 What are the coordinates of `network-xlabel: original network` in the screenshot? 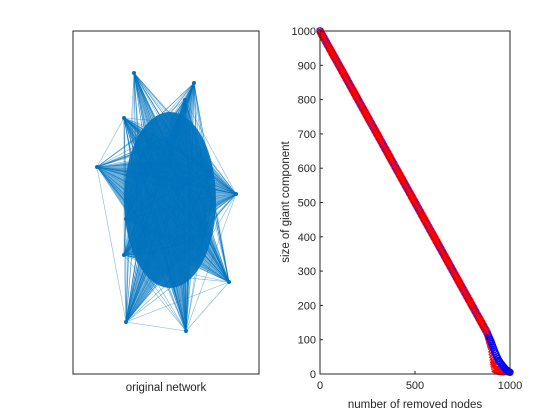 It's located at (166, 388).